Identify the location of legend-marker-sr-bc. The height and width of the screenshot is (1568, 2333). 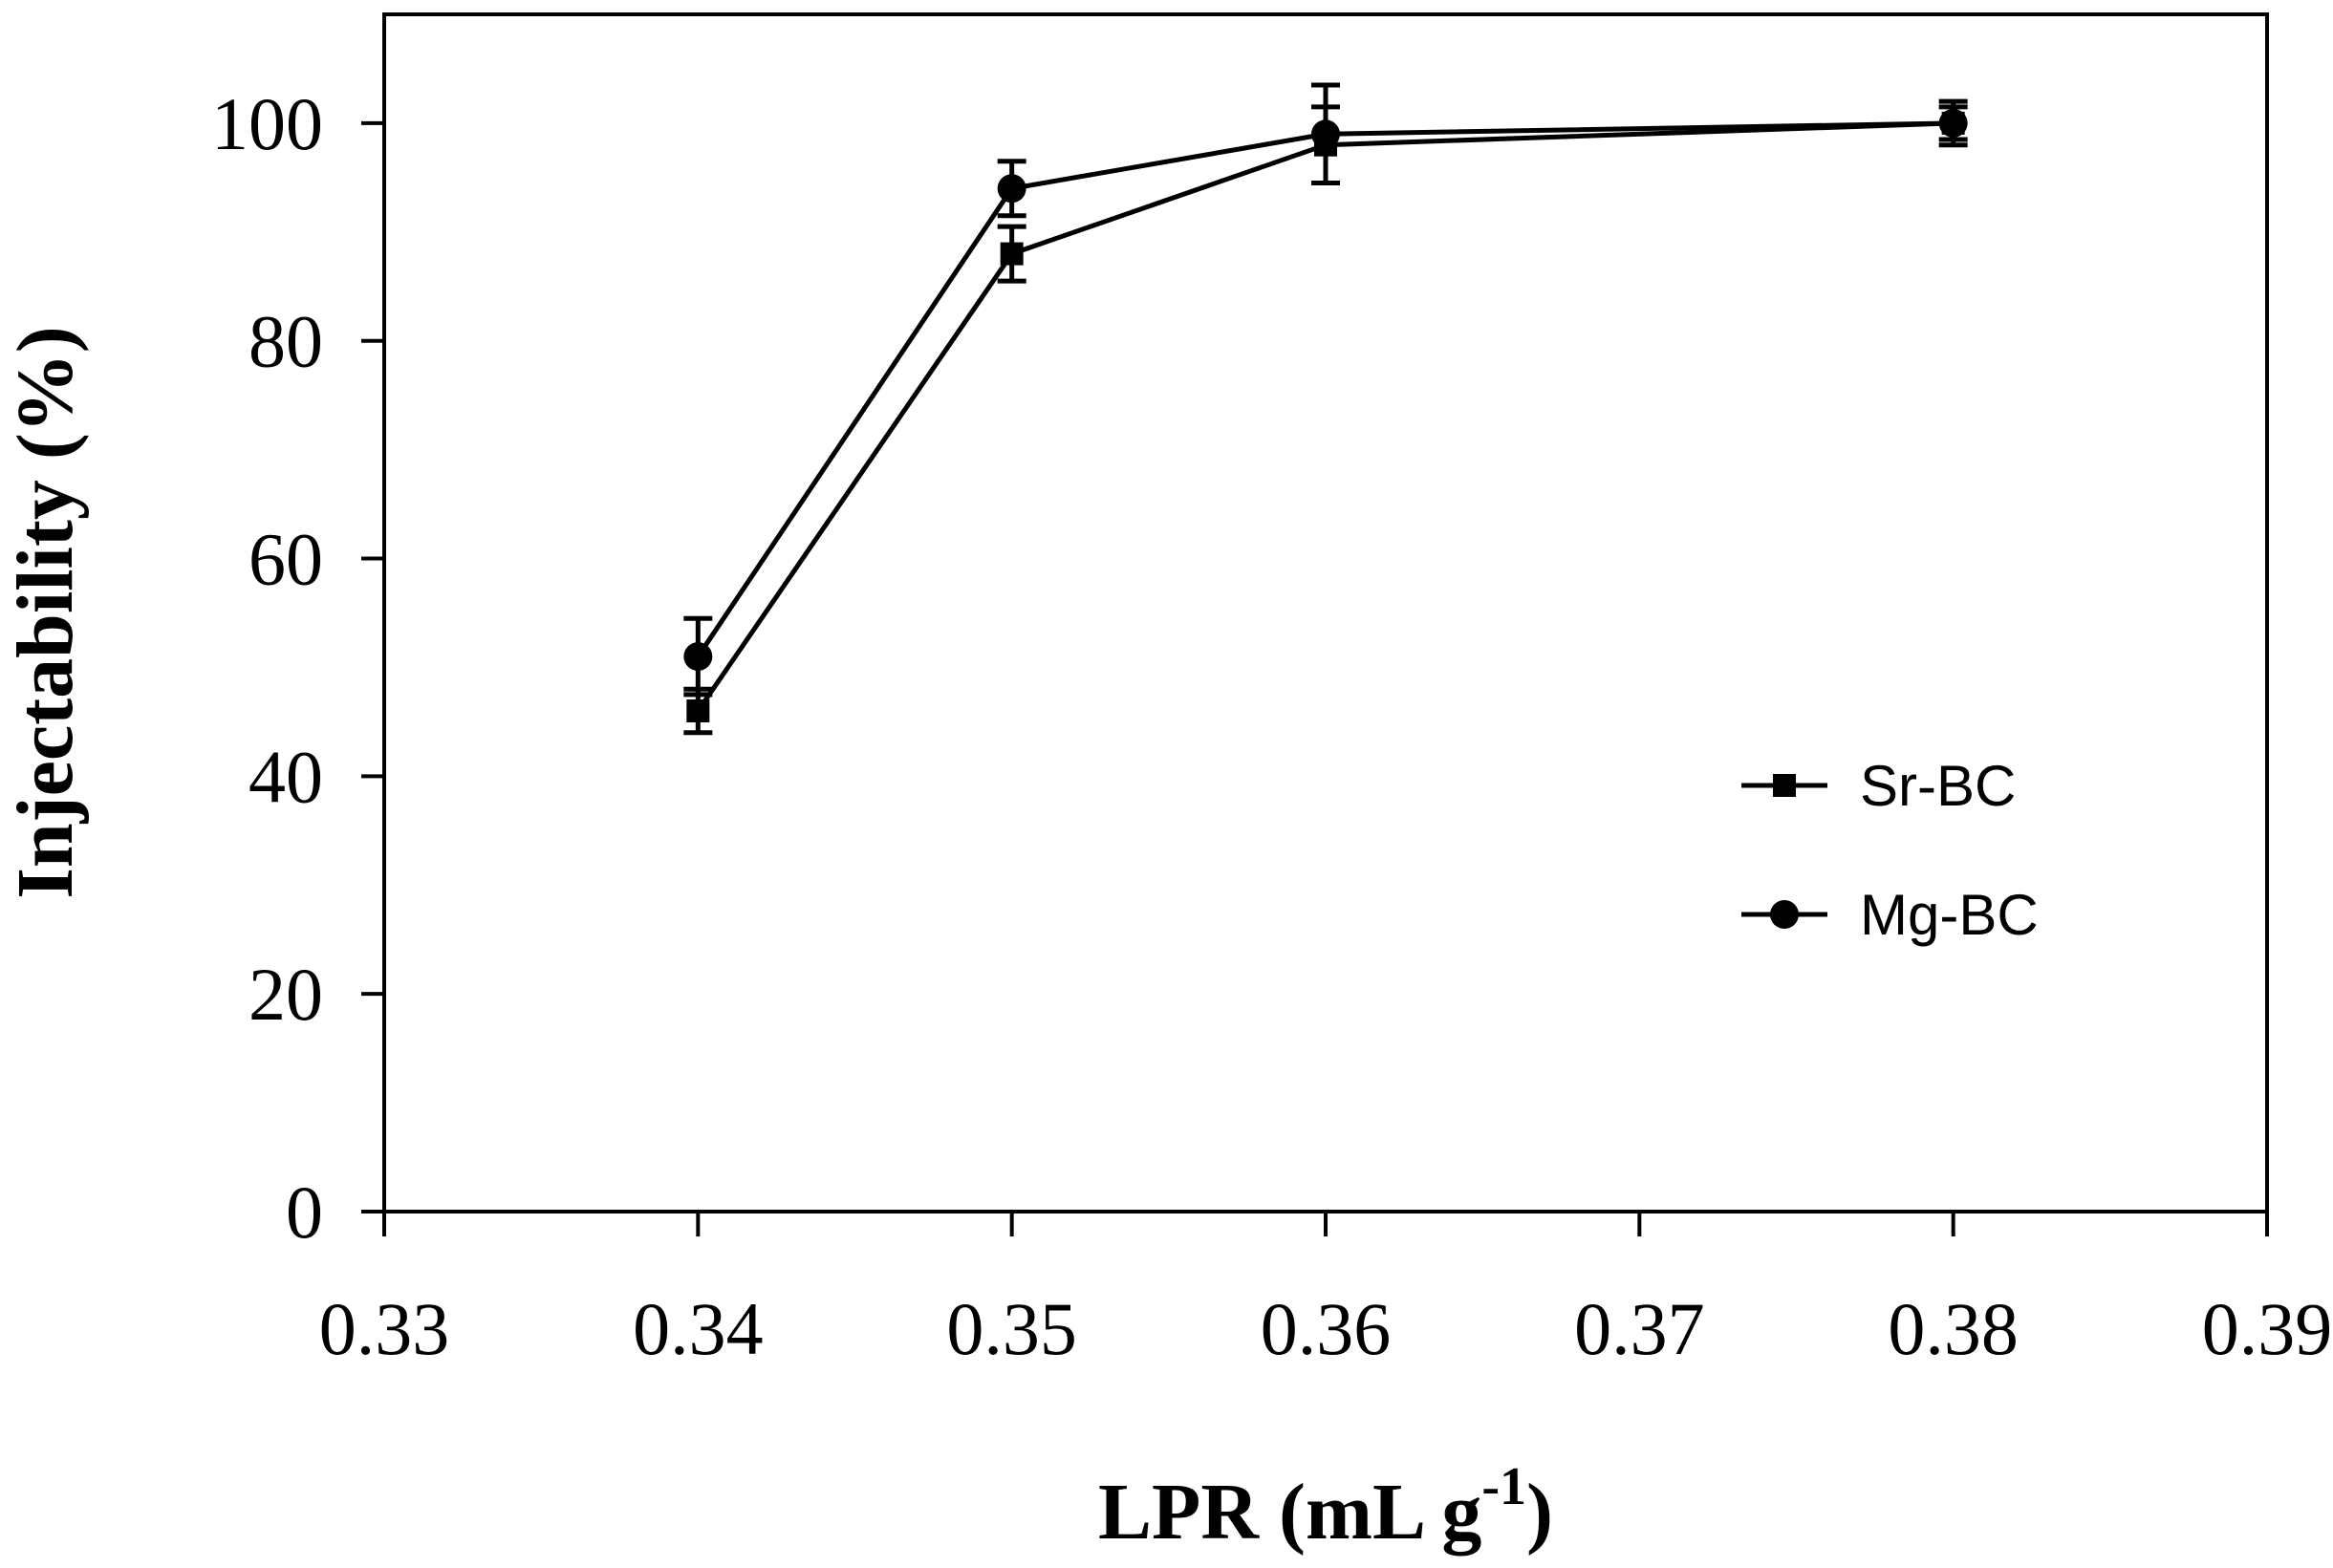
(1785, 785).